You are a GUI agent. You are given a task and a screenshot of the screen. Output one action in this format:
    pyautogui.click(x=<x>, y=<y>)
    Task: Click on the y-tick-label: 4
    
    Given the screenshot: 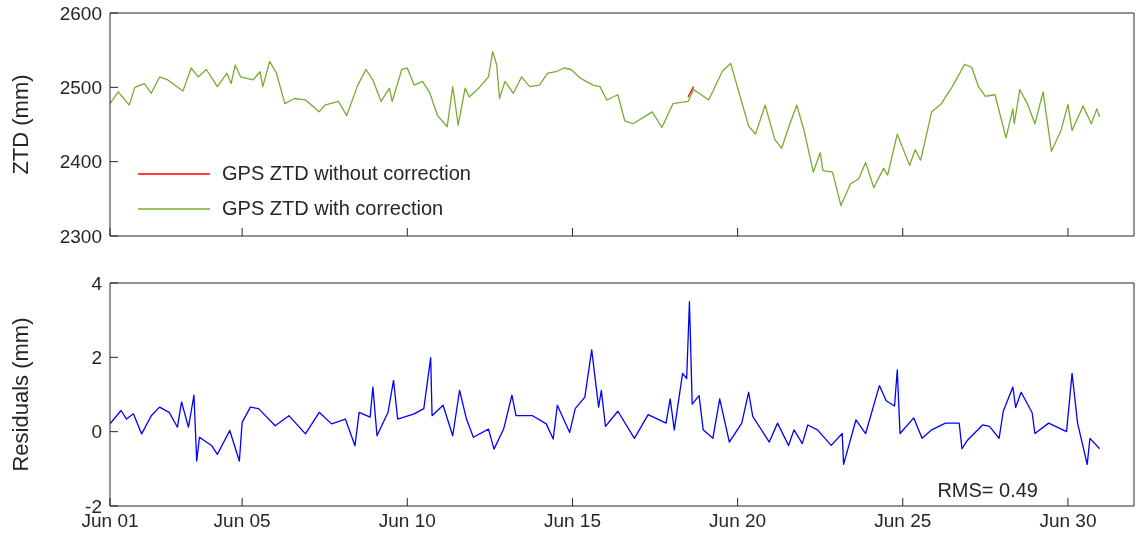 What is the action you would take?
    pyautogui.click(x=97, y=283)
    